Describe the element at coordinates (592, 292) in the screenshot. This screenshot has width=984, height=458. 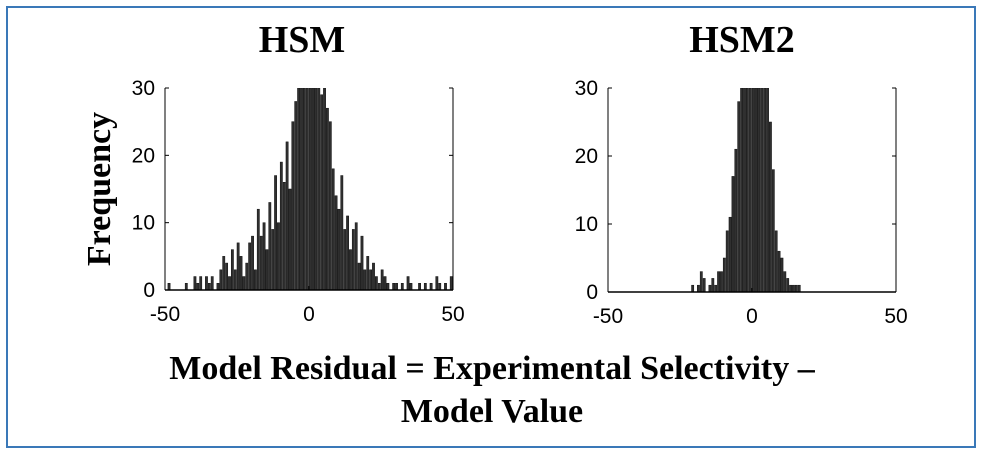
I see `y-tick-label-hsm2: 0` at that location.